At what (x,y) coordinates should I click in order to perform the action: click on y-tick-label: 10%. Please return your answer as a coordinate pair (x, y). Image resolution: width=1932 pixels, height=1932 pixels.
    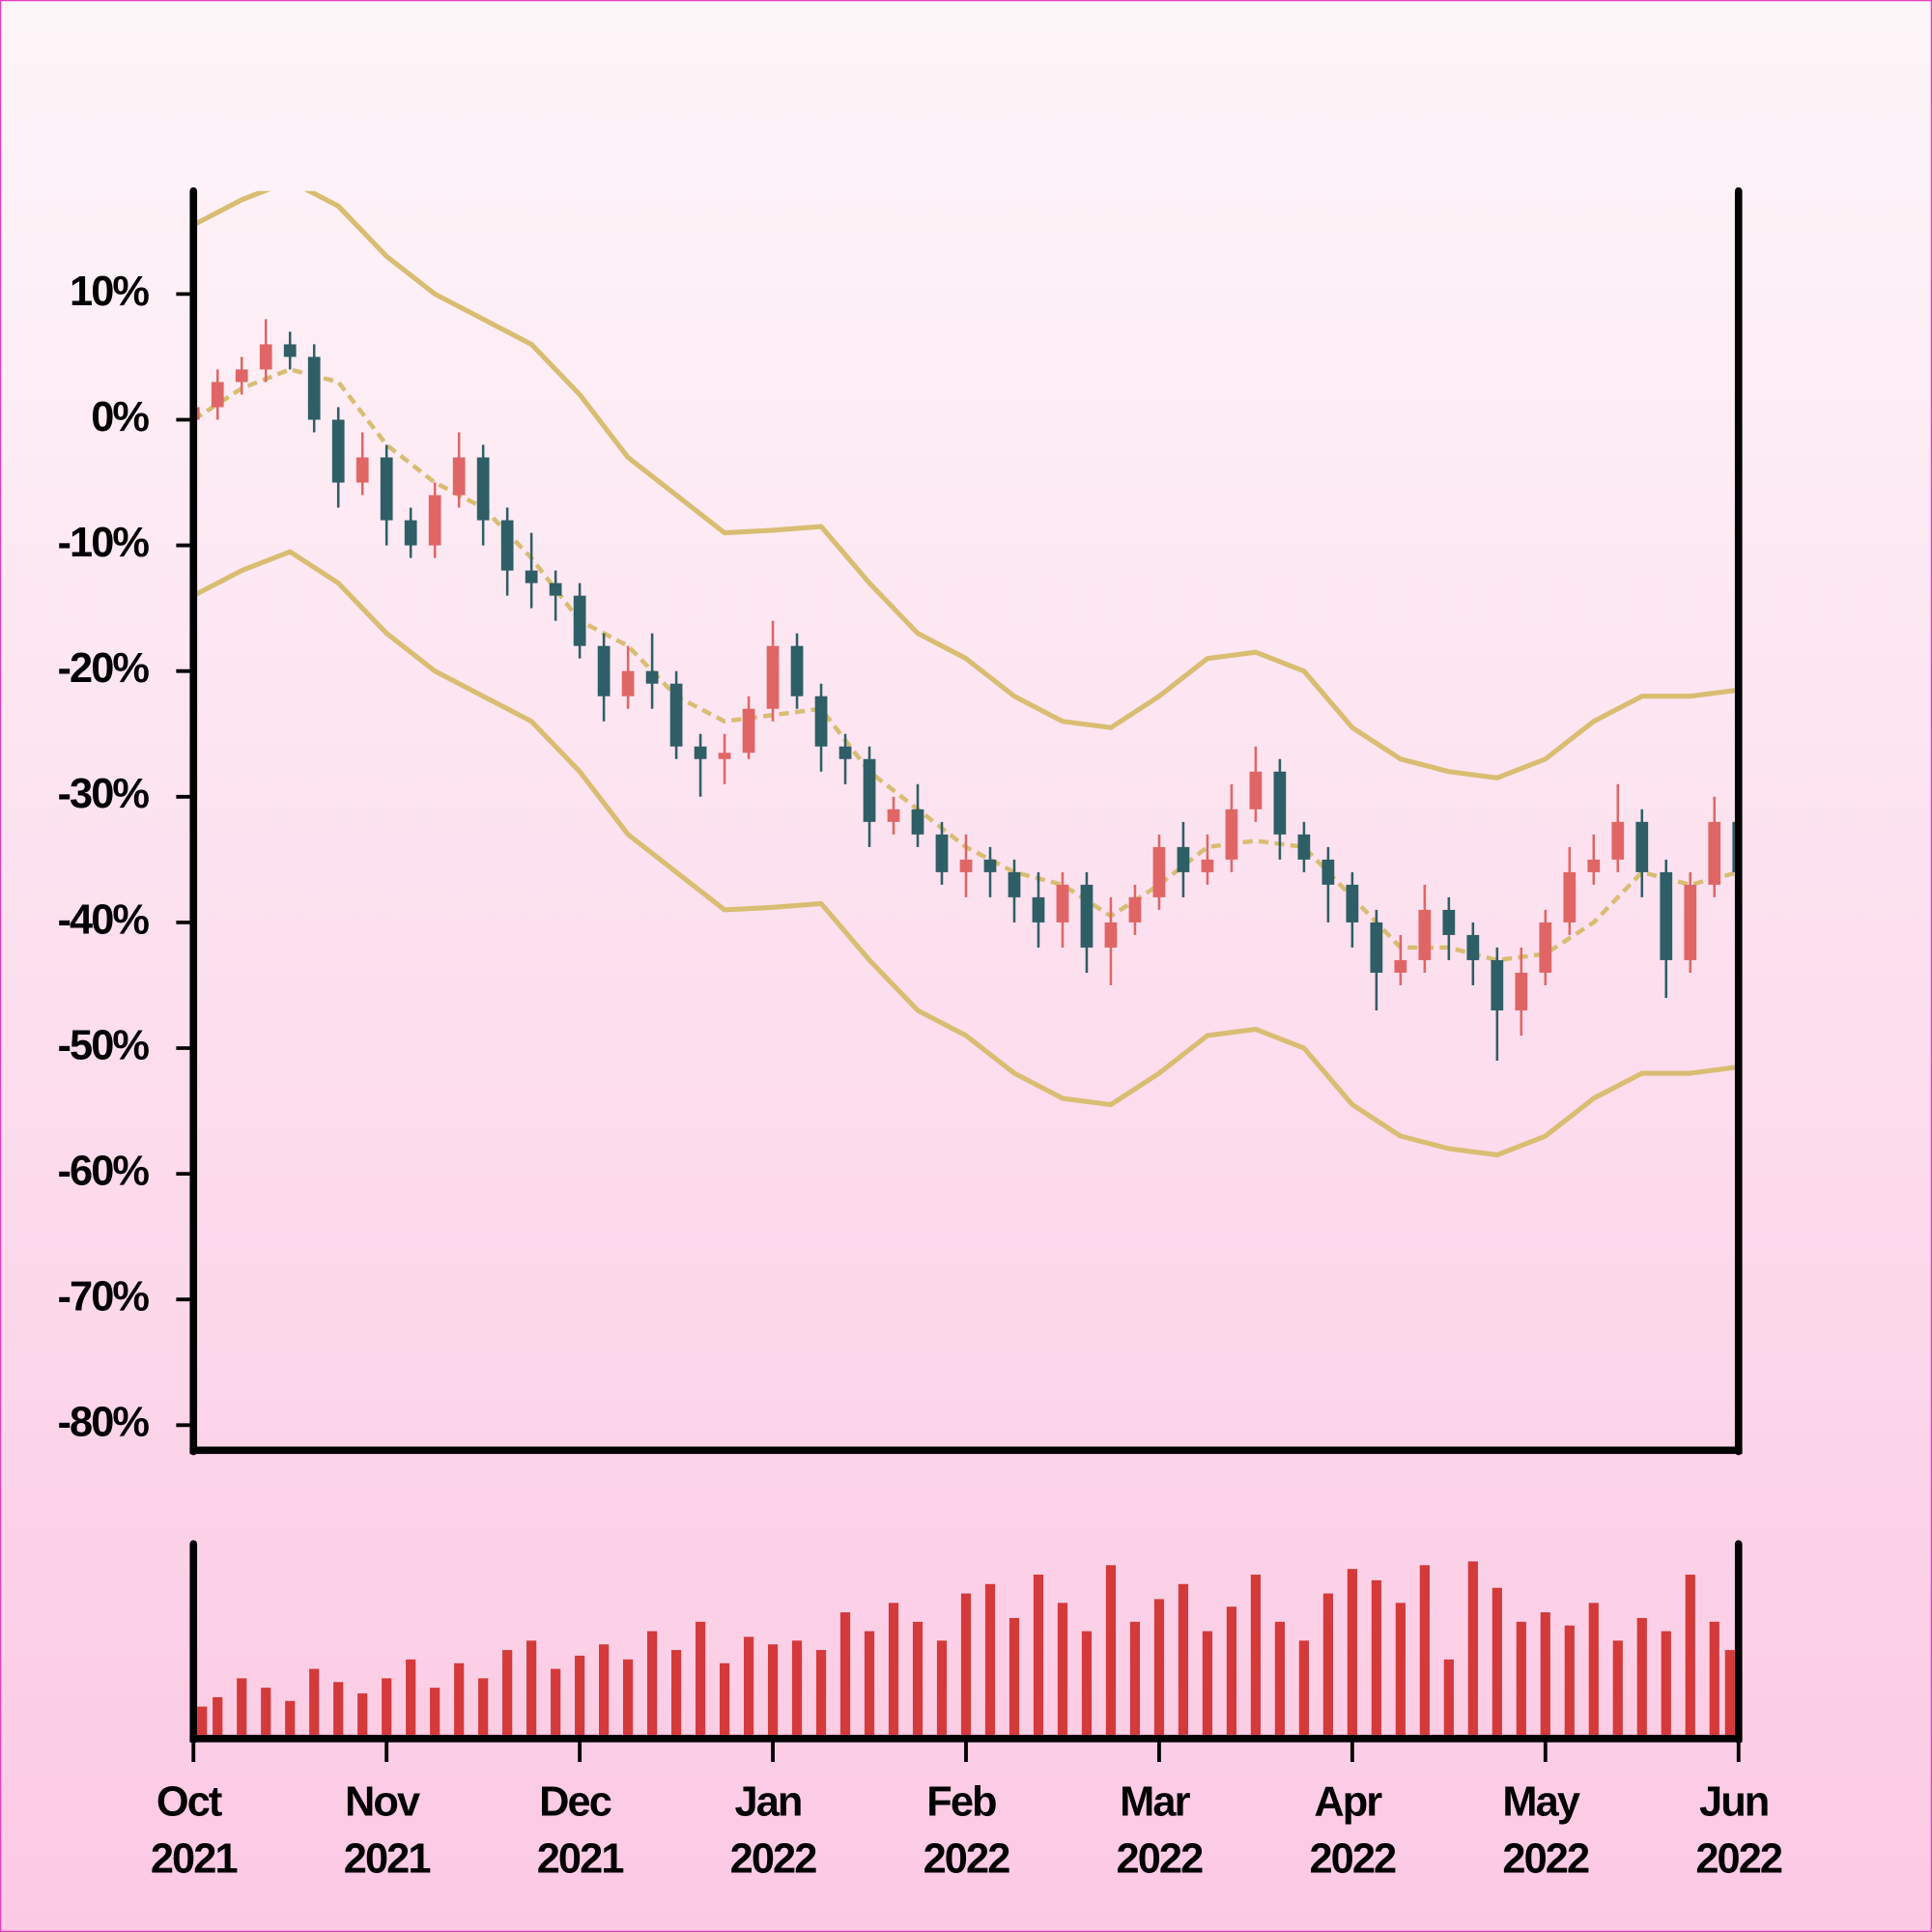
    Looking at the image, I should click on (109, 292).